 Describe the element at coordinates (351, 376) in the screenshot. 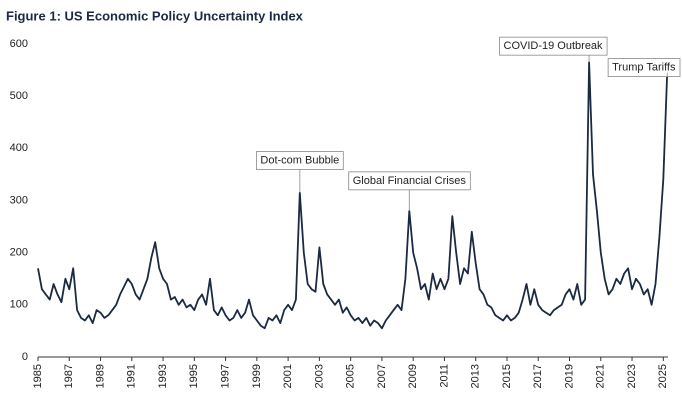

I see `x-tick-label: 2005` at that location.